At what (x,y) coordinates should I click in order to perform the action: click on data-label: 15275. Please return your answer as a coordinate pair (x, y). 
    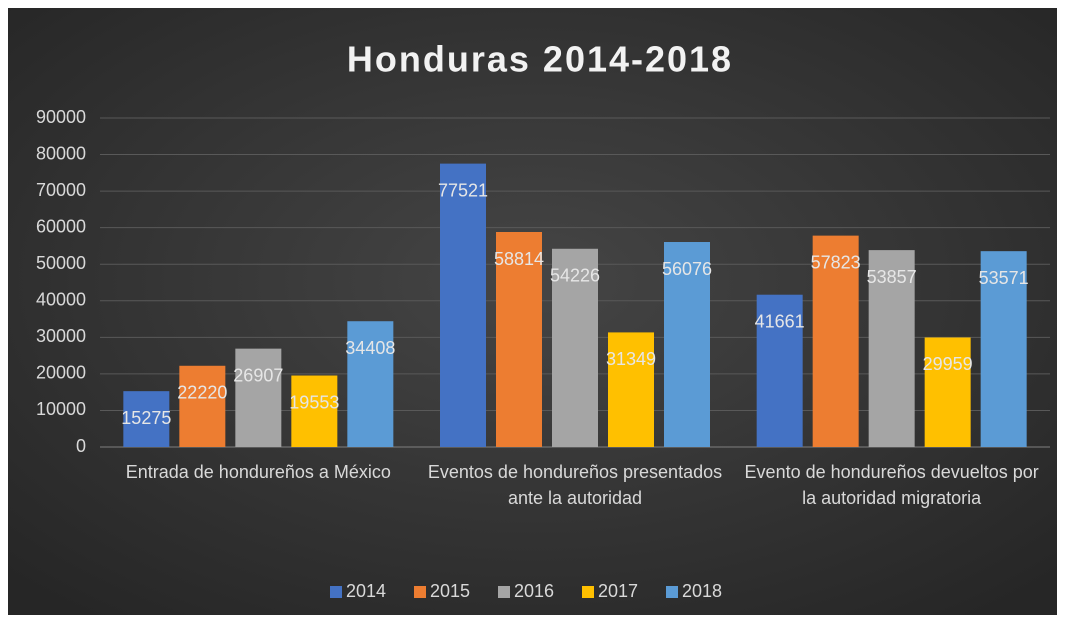
    Looking at the image, I should click on (146, 418).